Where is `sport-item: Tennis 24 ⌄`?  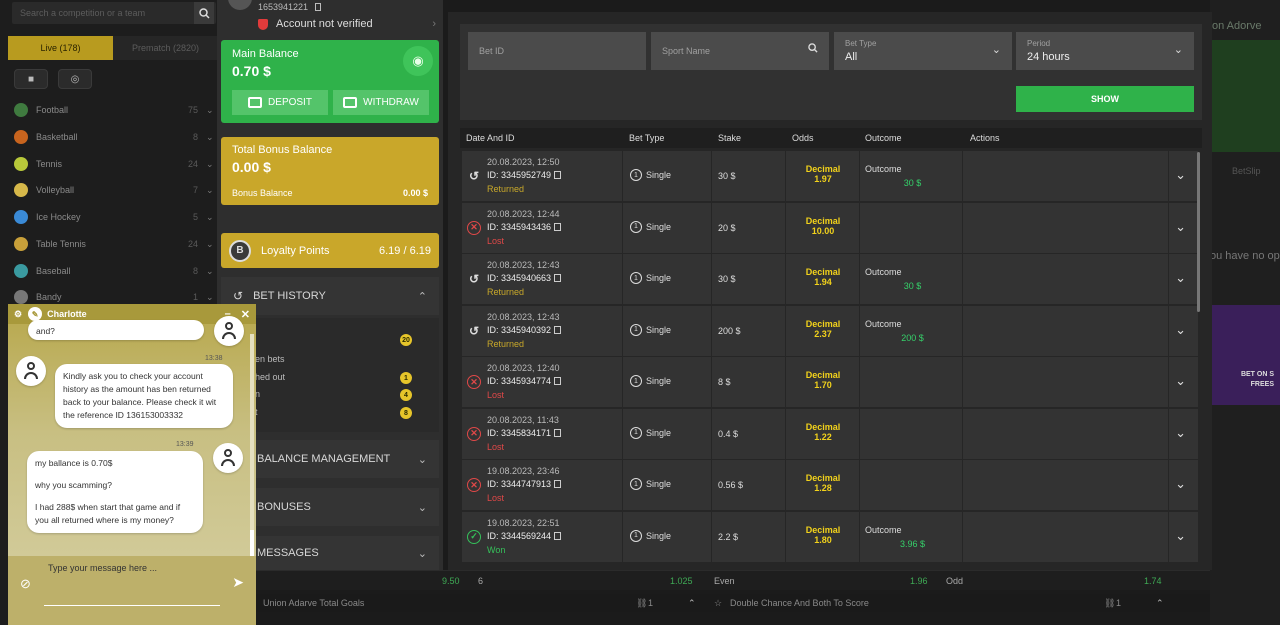
sport-item: Tennis 24 ⌄ is located at coordinates (113, 164).